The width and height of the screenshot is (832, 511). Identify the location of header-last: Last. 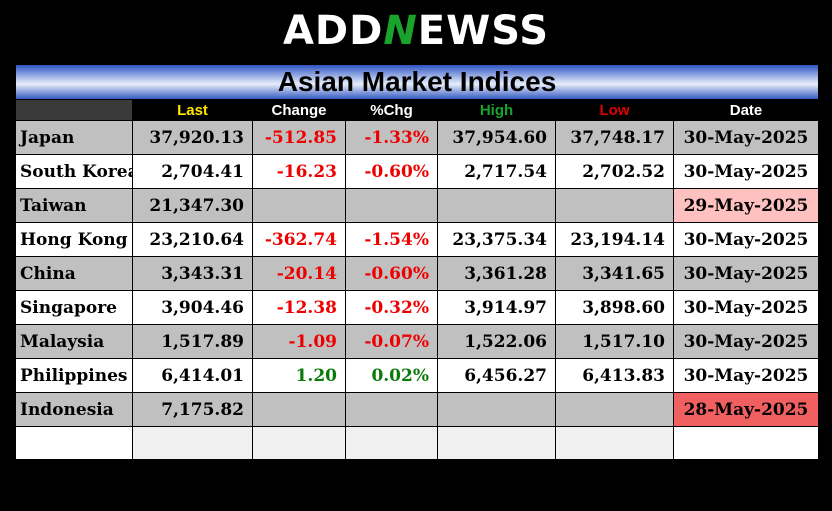
(192, 110).